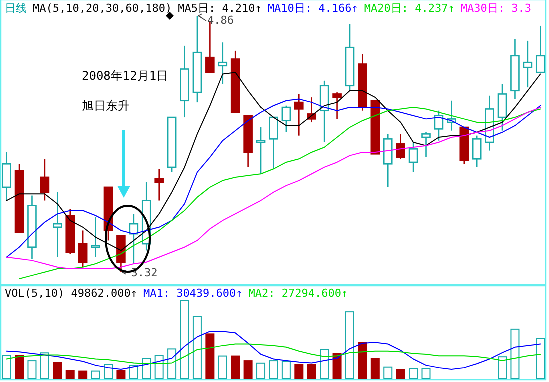 Image resolution: width=549 pixels, height=382 pixels. Describe the element at coordinates (298, 293) in the screenshot. I see `text: MA2: 27294.600↑` at that location.